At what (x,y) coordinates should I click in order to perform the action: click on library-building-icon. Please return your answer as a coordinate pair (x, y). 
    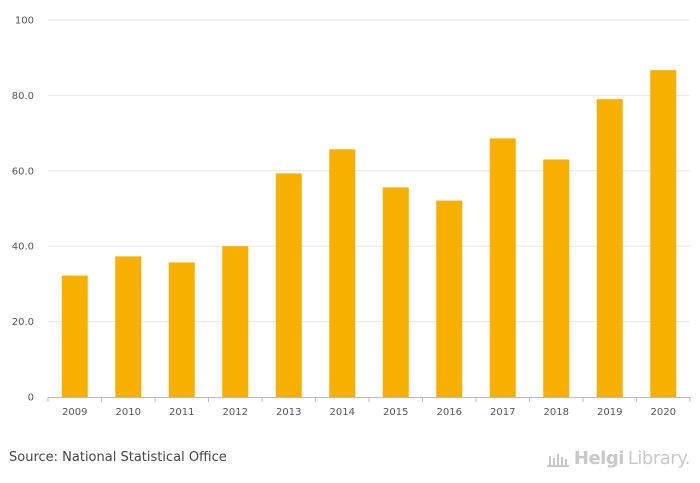
    Looking at the image, I should click on (557, 460).